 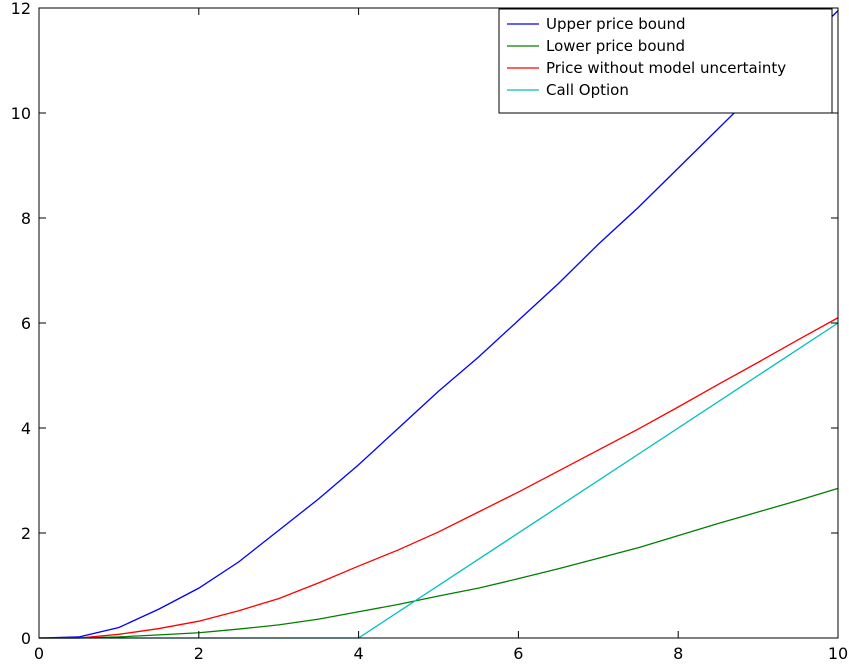 What do you see at coordinates (678, 653) in the screenshot?
I see `x-tick-label: 8` at bounding box center [678, 653].